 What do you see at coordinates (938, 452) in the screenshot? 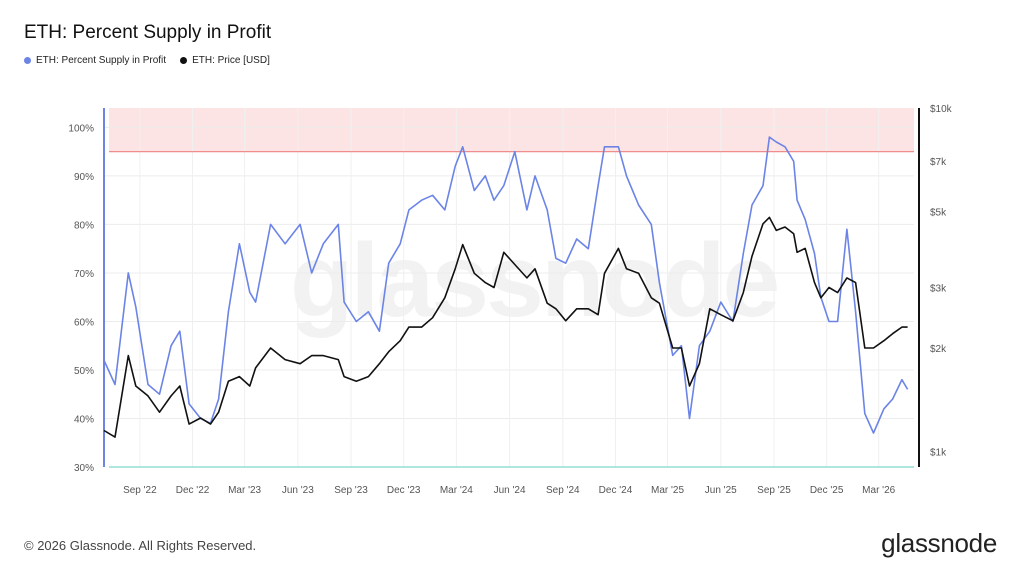
I see `y-right-tick-label-5: $1k` at bounding box center [938, 452].